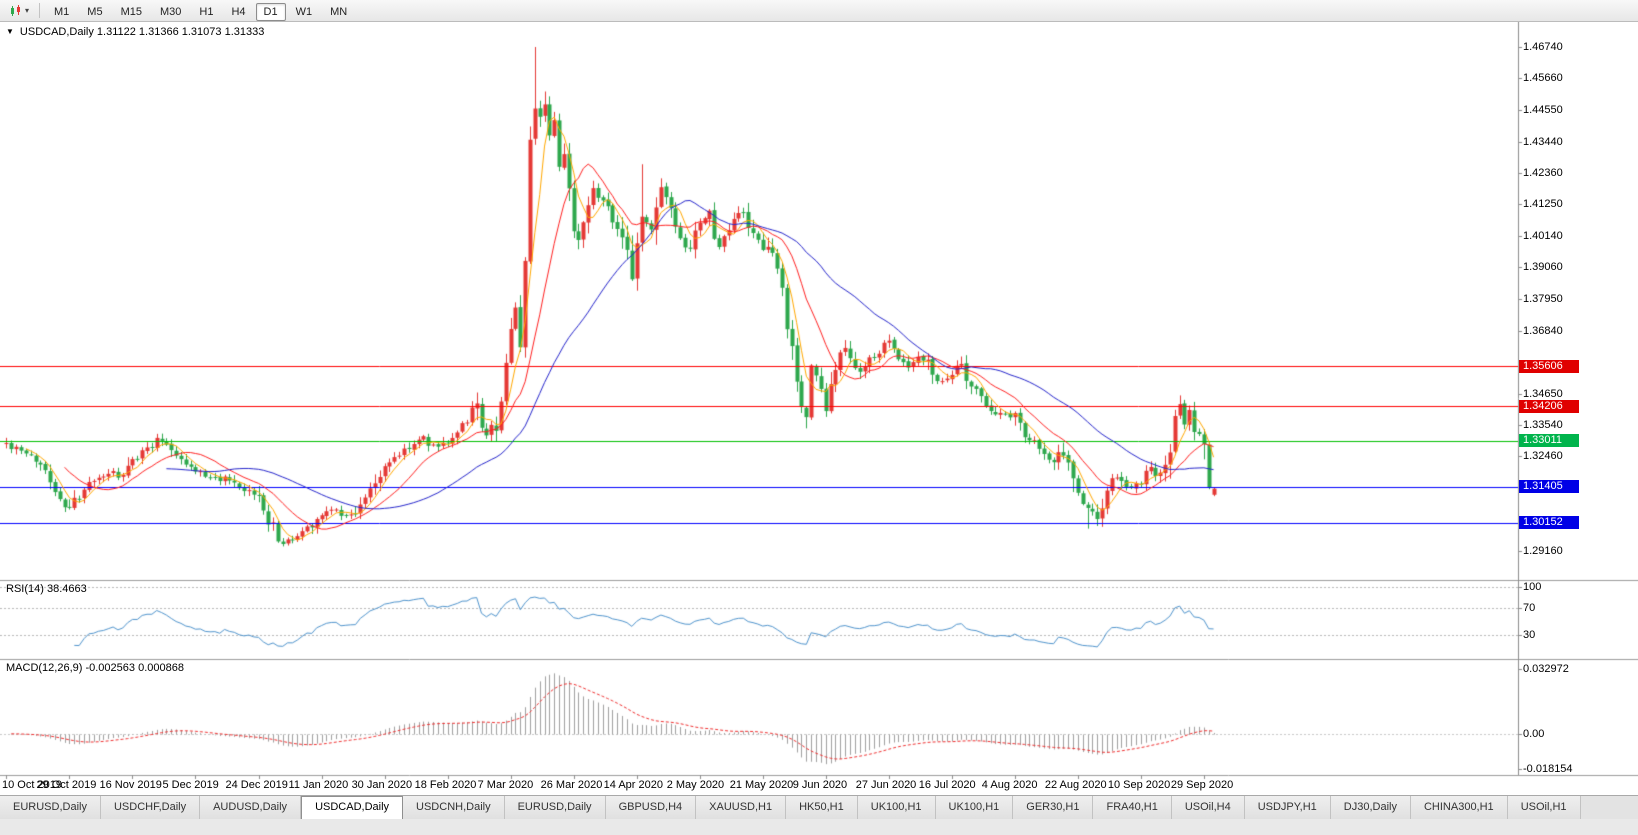 This screenshot has height=835, width=1638. Describe the element at coordinates (318, 785) in the screenshot. I see `date-axis-label: 11 Jan 2020` at that location.